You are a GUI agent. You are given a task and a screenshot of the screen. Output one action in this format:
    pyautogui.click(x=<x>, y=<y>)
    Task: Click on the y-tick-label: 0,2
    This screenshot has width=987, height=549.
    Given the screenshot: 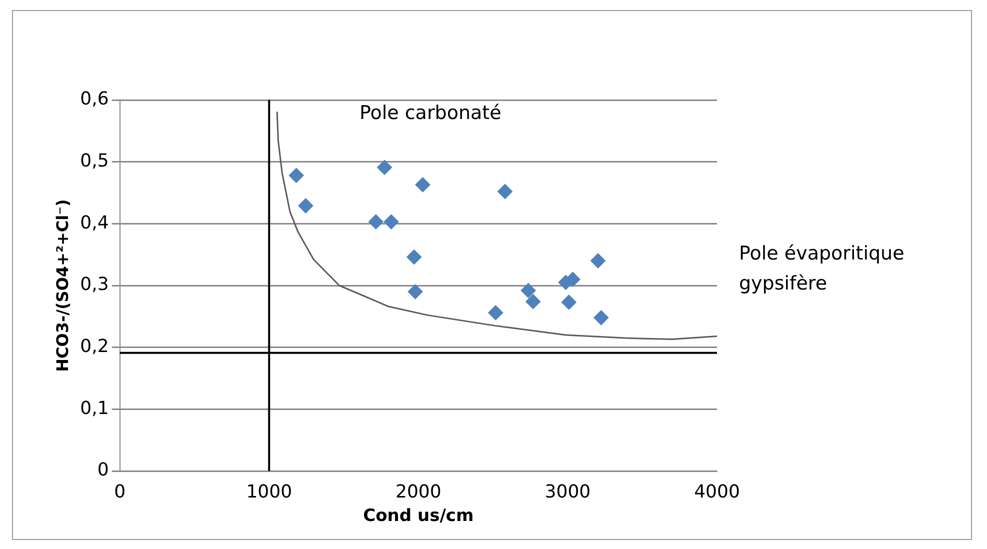 What is the action you would take?
    pyautogui.click(x=94, y=347)
    